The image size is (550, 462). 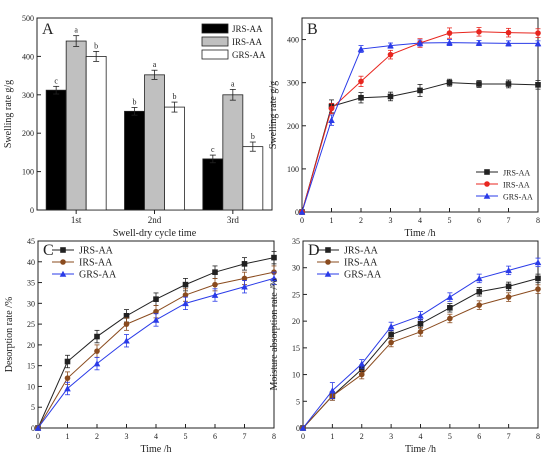 What do you see at coordinates (233, 220) in the screenshot?
I see `x-tick-label: 3rd` at bounding box center [233, 220].